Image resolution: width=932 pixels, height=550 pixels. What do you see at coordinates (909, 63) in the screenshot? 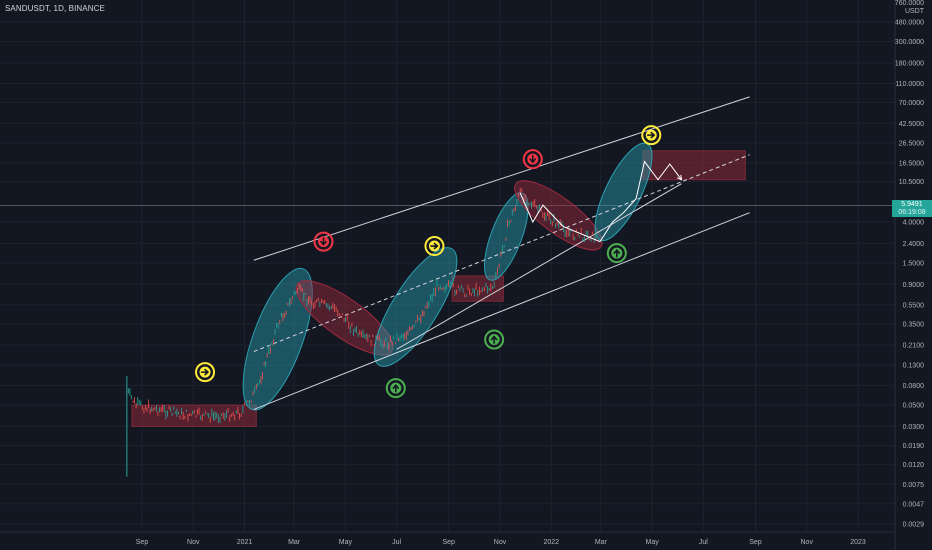
I see `price-axis-label: 180.0000` at bounding box center [909, 63].